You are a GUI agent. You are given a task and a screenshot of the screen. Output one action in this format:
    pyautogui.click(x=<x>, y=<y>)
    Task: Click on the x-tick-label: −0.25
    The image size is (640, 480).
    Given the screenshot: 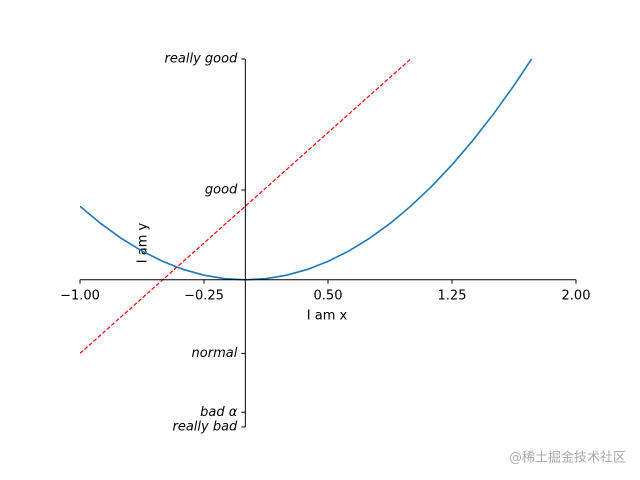 What is the action you would take?
    pyautogui.click(x=204, y=295)
    